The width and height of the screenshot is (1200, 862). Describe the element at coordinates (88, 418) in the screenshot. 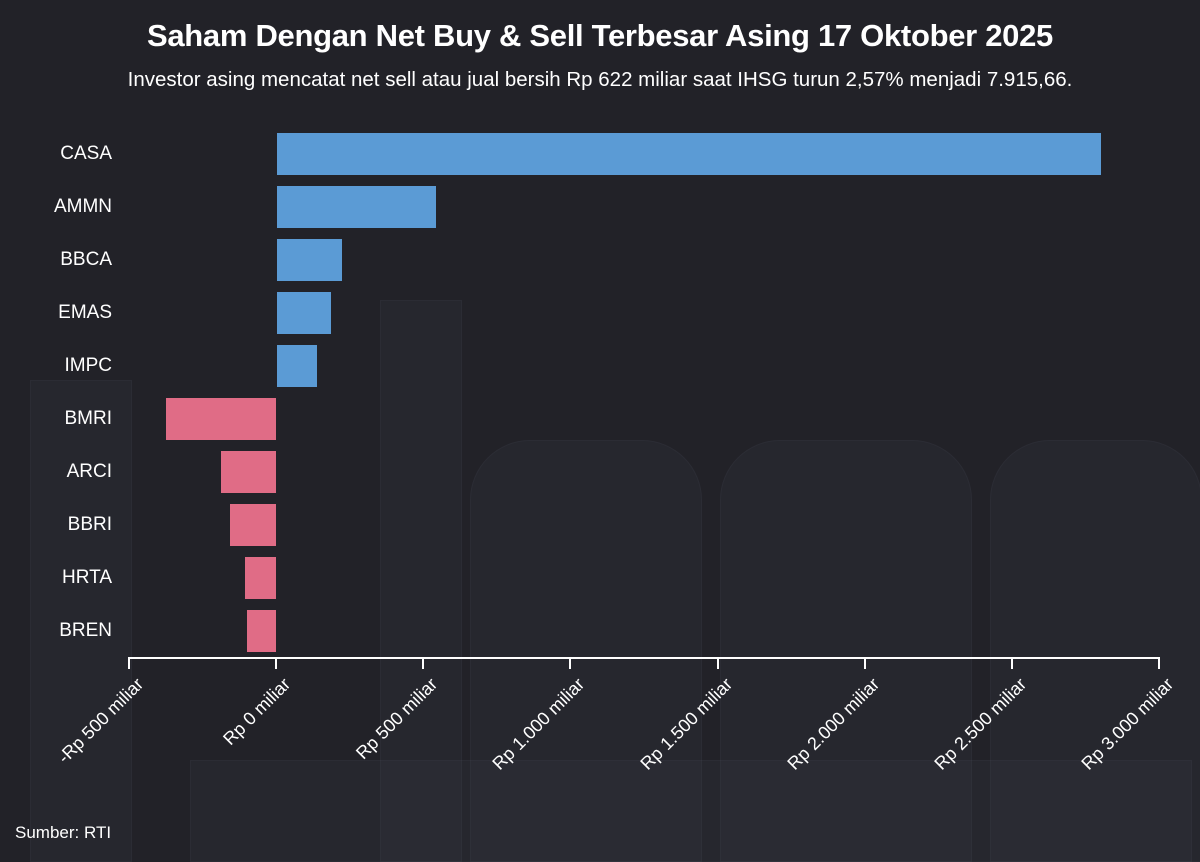

I see `category-label: BMRI` at that location.